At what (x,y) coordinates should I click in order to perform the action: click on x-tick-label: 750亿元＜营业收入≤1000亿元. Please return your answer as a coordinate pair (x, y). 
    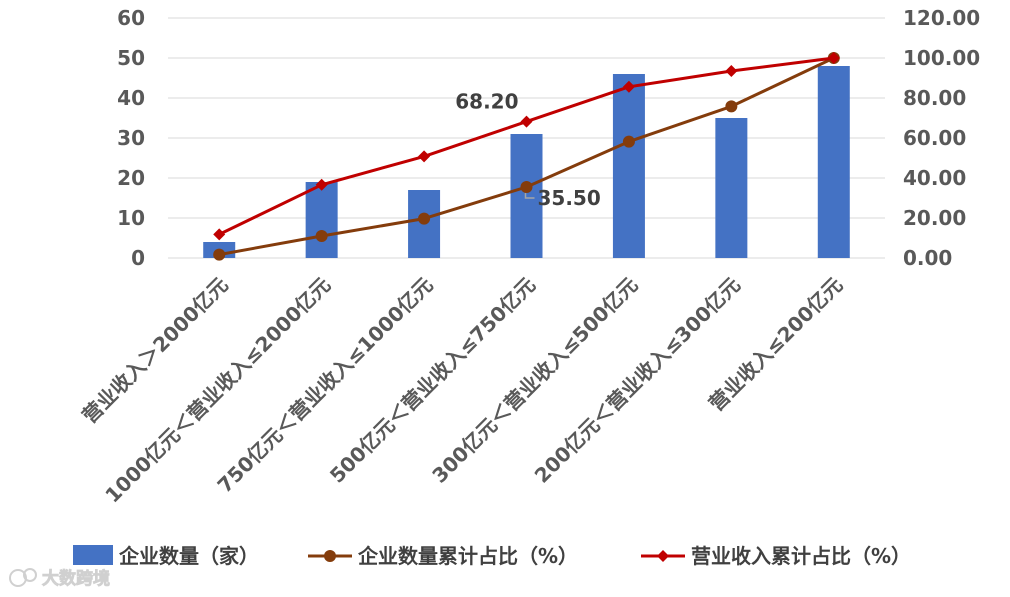
    Looking at the image, I should click on (325, 385).